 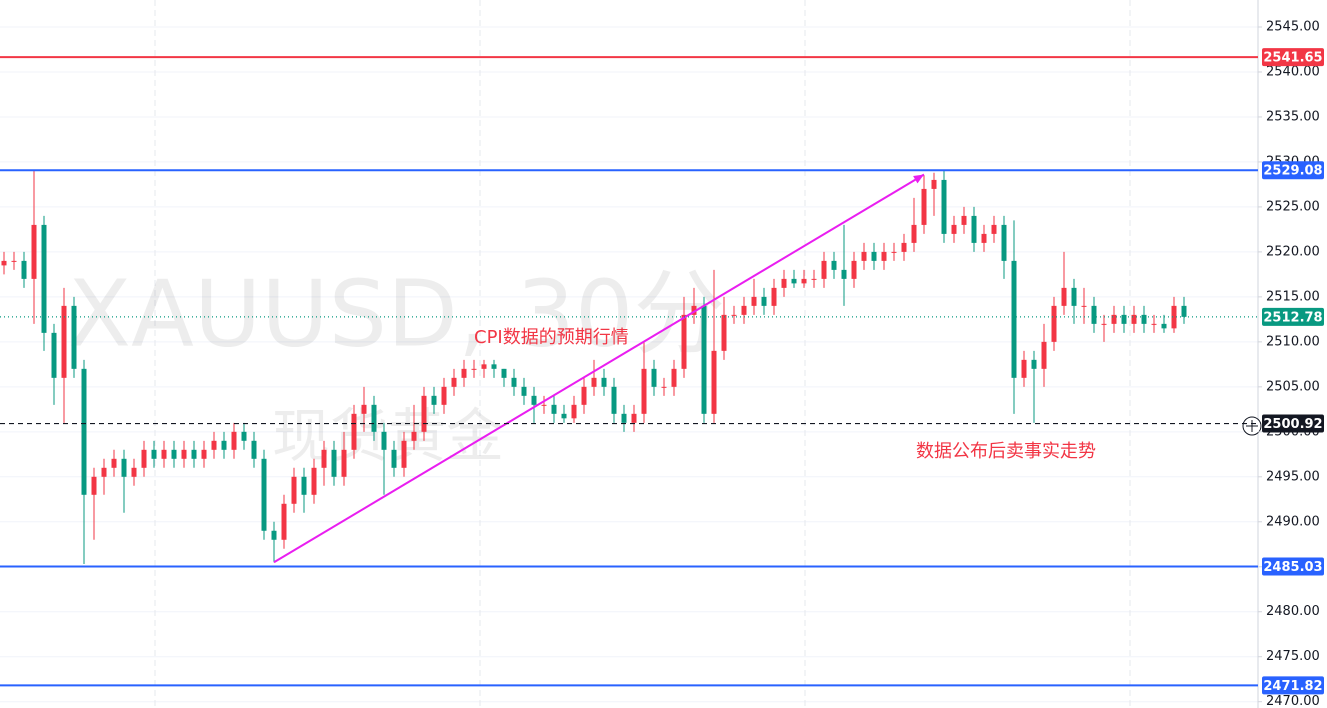 What do you see at coordinates (1293, 116) in the screenshot?
I see `y-tick-label: 2535.00` at bounding box center [1293, 116].